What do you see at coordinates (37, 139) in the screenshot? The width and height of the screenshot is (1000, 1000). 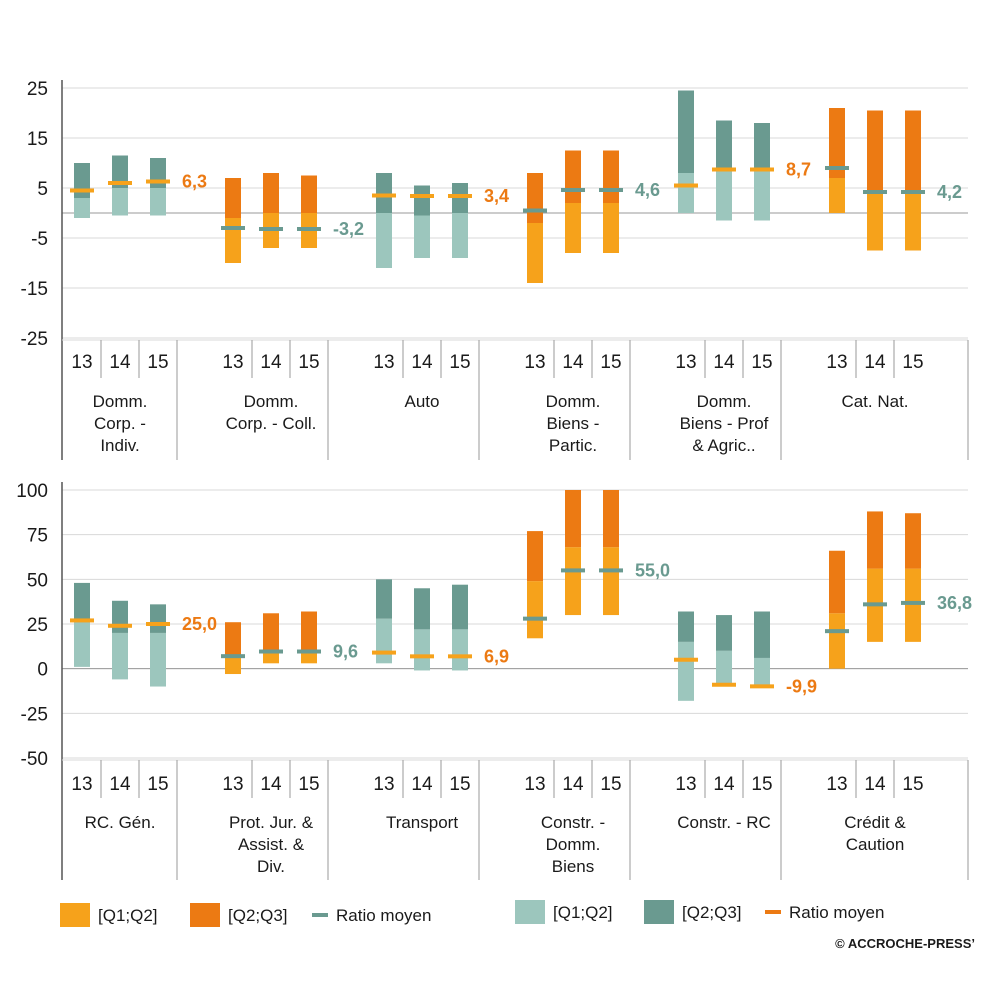 I see `y-tick-label: 15` at bounding box center [37, 139].